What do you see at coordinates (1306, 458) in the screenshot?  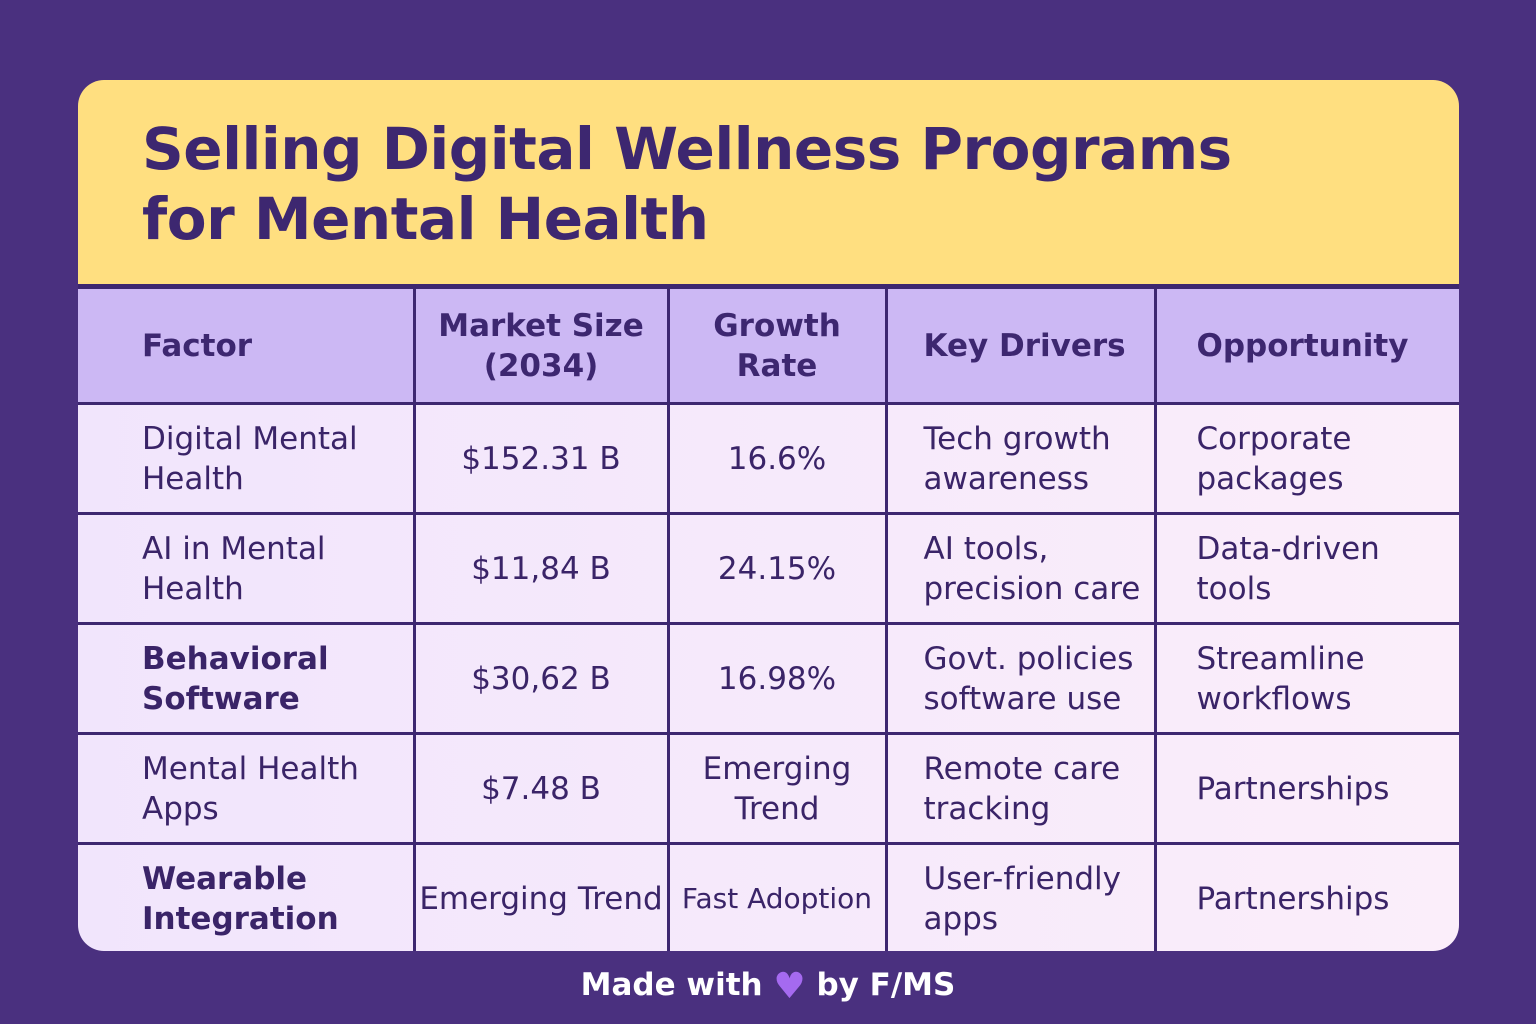 I see `cell-opportunity: Corporate packages` at bounding box center [1306, 458].